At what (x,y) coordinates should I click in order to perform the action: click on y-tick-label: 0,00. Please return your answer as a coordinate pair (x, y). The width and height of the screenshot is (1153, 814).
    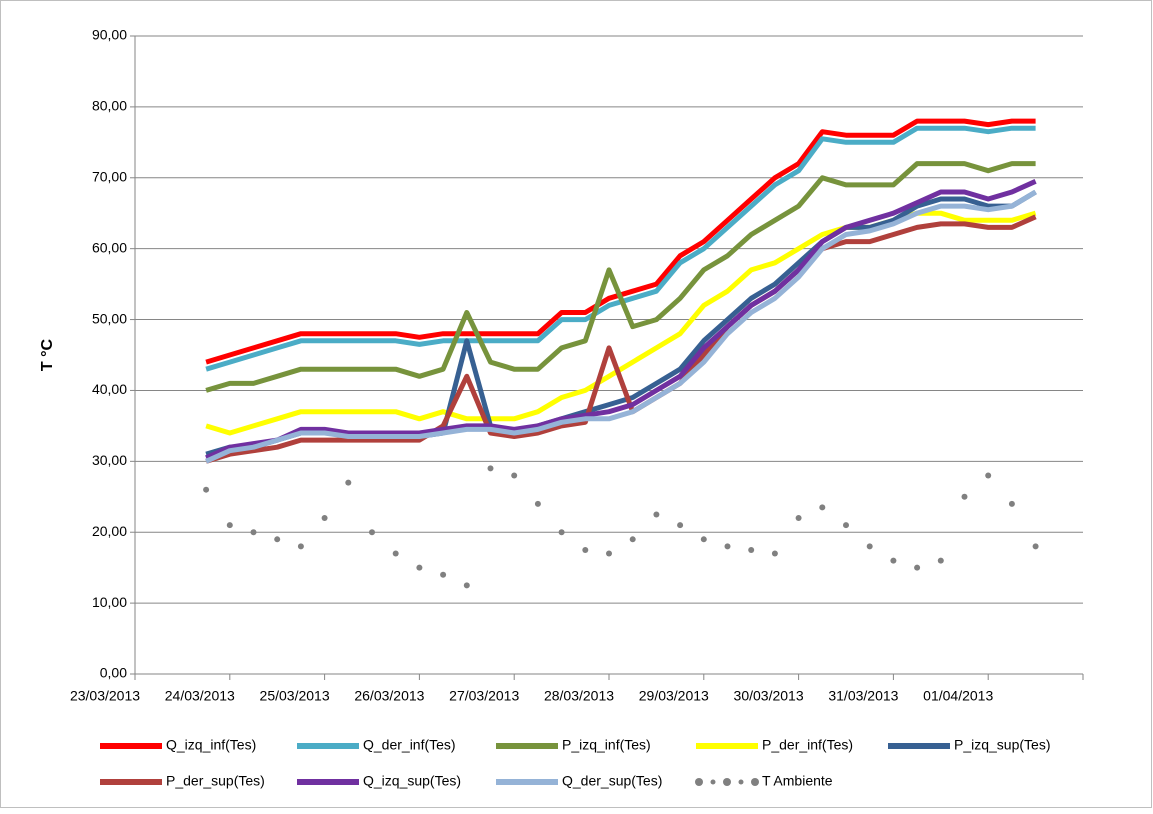
    Looking at the image, I should click on (113, 673).